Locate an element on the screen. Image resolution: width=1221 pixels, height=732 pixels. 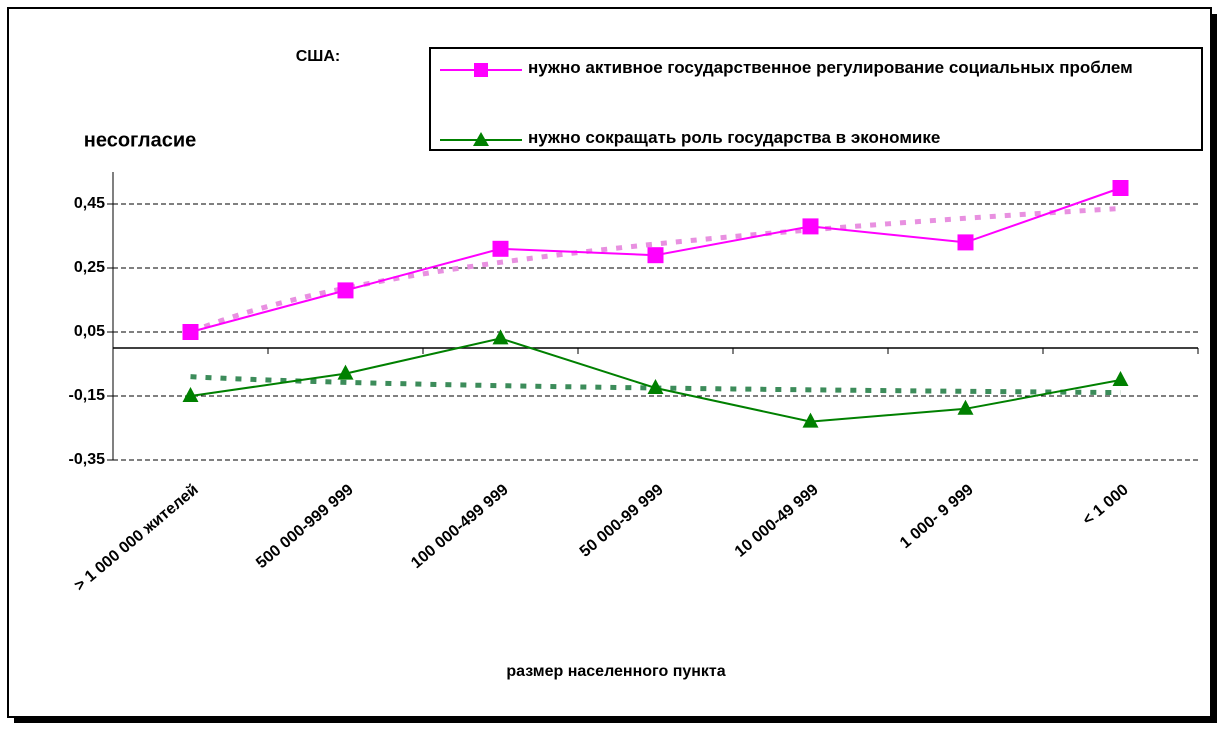
x-axis-title: размер населенного пункта is located at coordinates (615, 671).